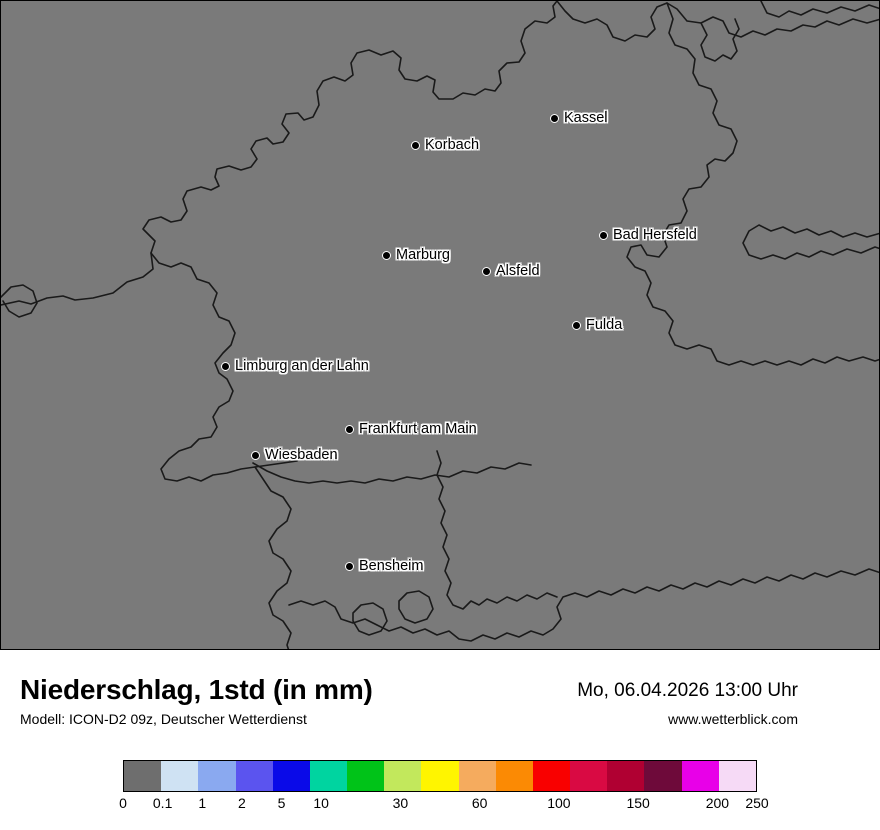  What do you see at coordinates (392, 473) in the screenshot?
I see `main-river-line` at bounding box center [392, 473].